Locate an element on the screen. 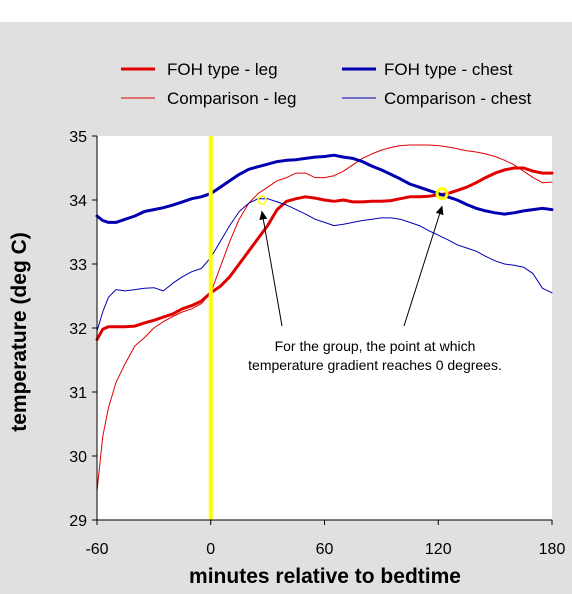 The image size is (572, 594). y-ticks: 29 30 31 32 33 34 35 is located at coordinates (83, 329).